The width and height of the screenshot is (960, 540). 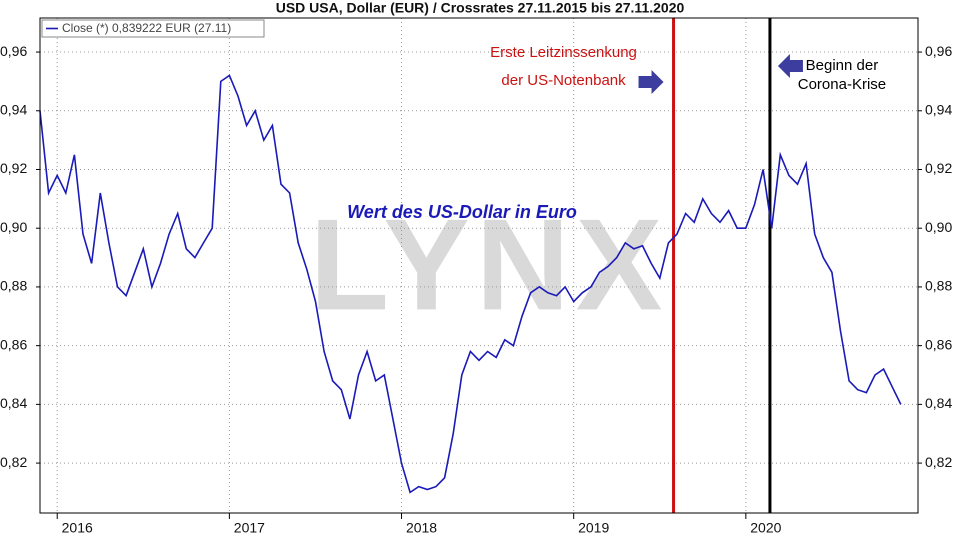 I want to click on y-tick-label: 0,96, so click(x=13, y=51).